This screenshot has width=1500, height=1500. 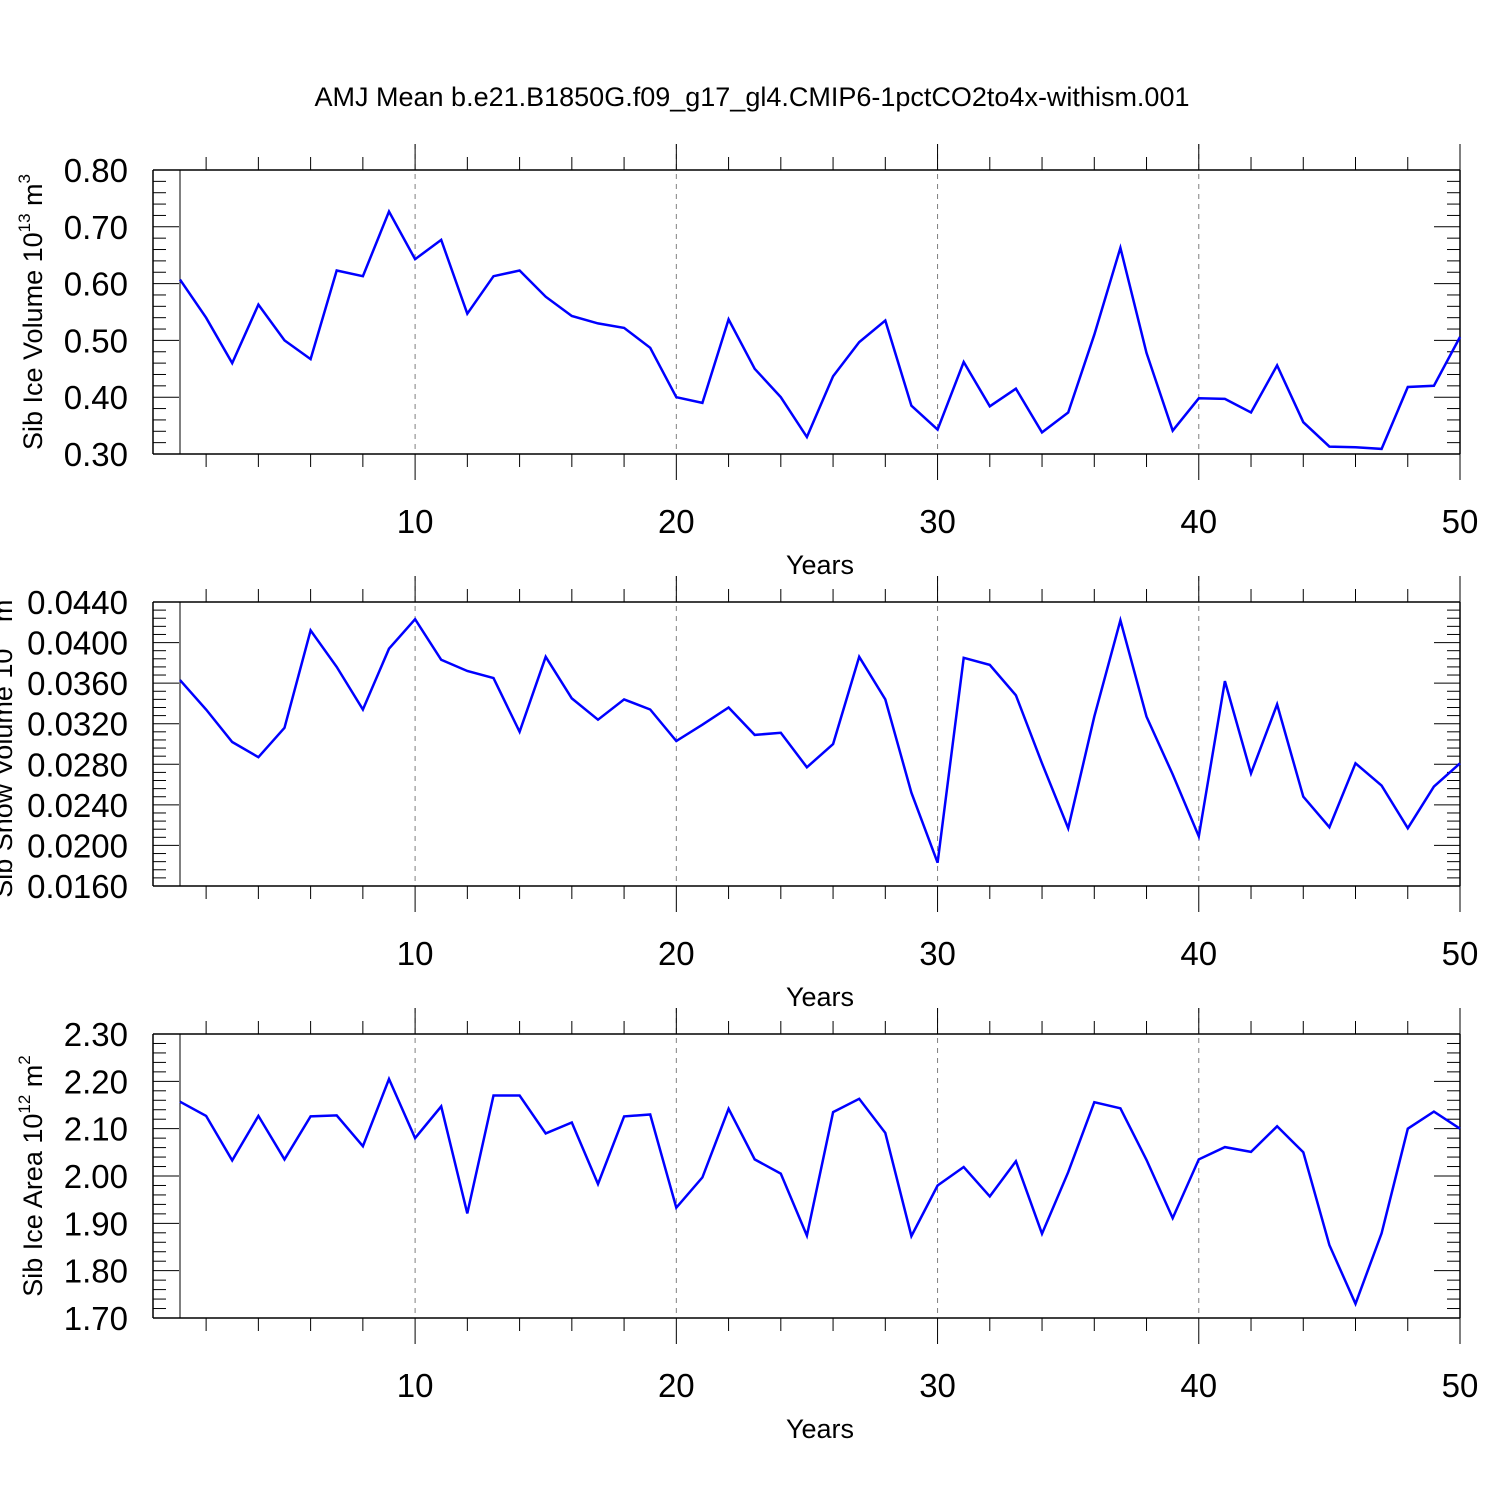 I want to click on y-tick-label: 0.40, so click(x=96, y=397).